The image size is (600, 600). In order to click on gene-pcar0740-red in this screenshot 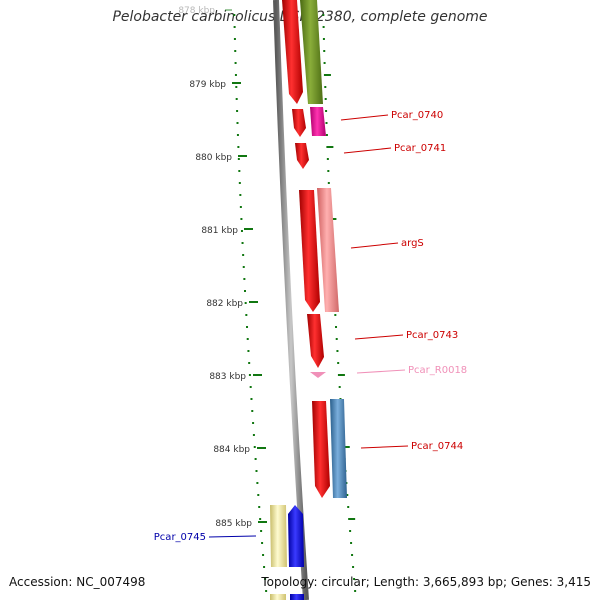, I will do `click(299, 123)`.